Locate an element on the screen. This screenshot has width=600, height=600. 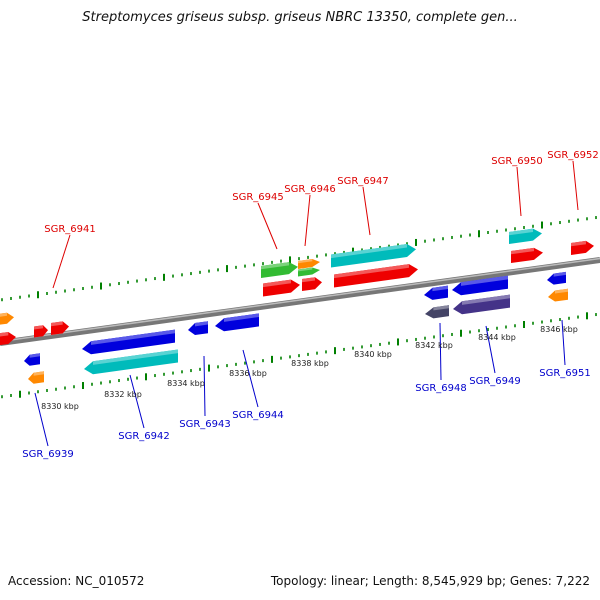
kbp-label: 8336 kbp is located at coordinates (248, 373).